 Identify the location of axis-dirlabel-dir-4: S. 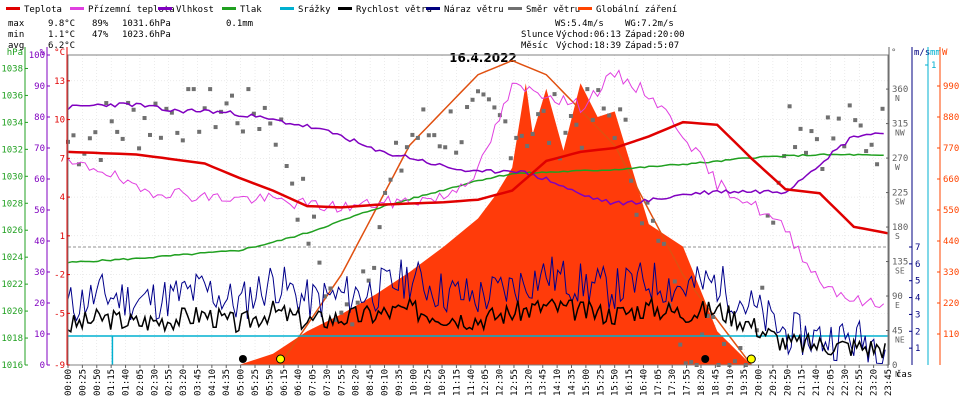
(897, 236).